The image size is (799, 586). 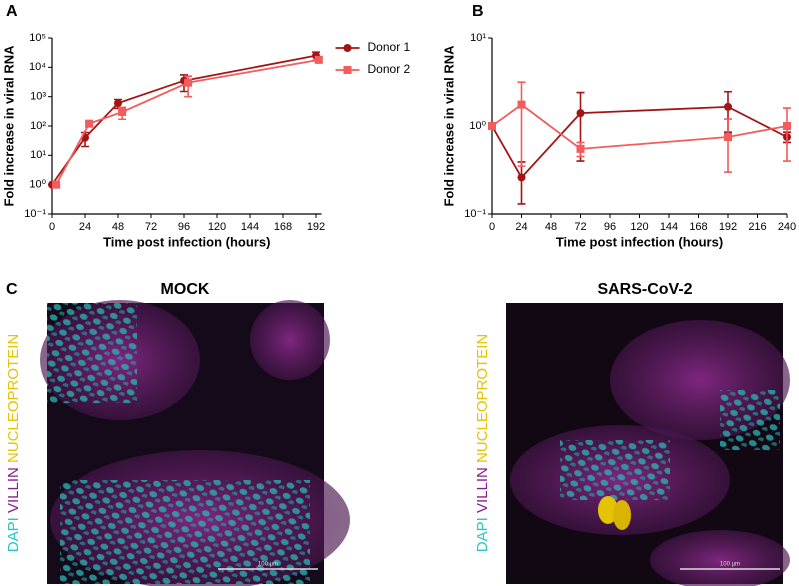 What do you see at coordinates (389, 47) in the screenshot?
I see `legend-label: Donor 1` at bounding box center [389, 47].